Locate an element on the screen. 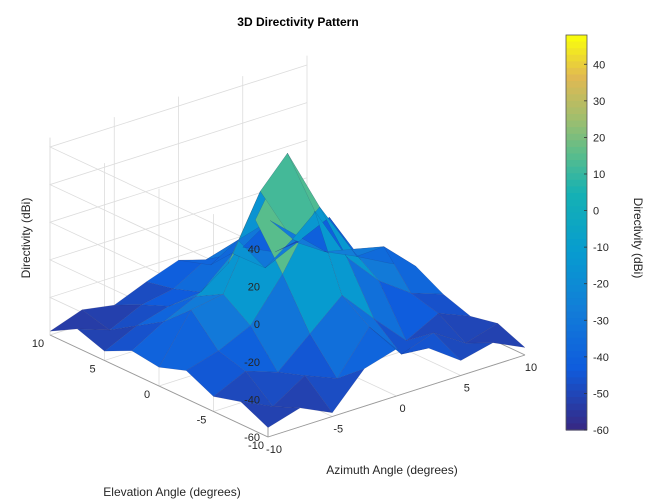 This screenshot has height=500, width=646. y-tick-label: -5 is located at coordinates (202, 421).